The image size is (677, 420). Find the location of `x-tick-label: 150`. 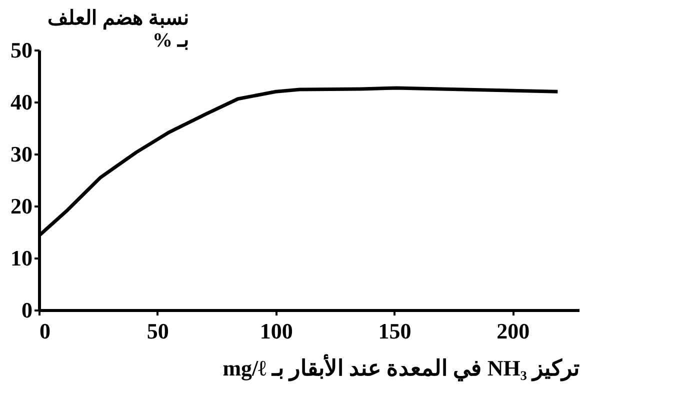

x-tick-label: 150 is located at coordinates (395, 331).